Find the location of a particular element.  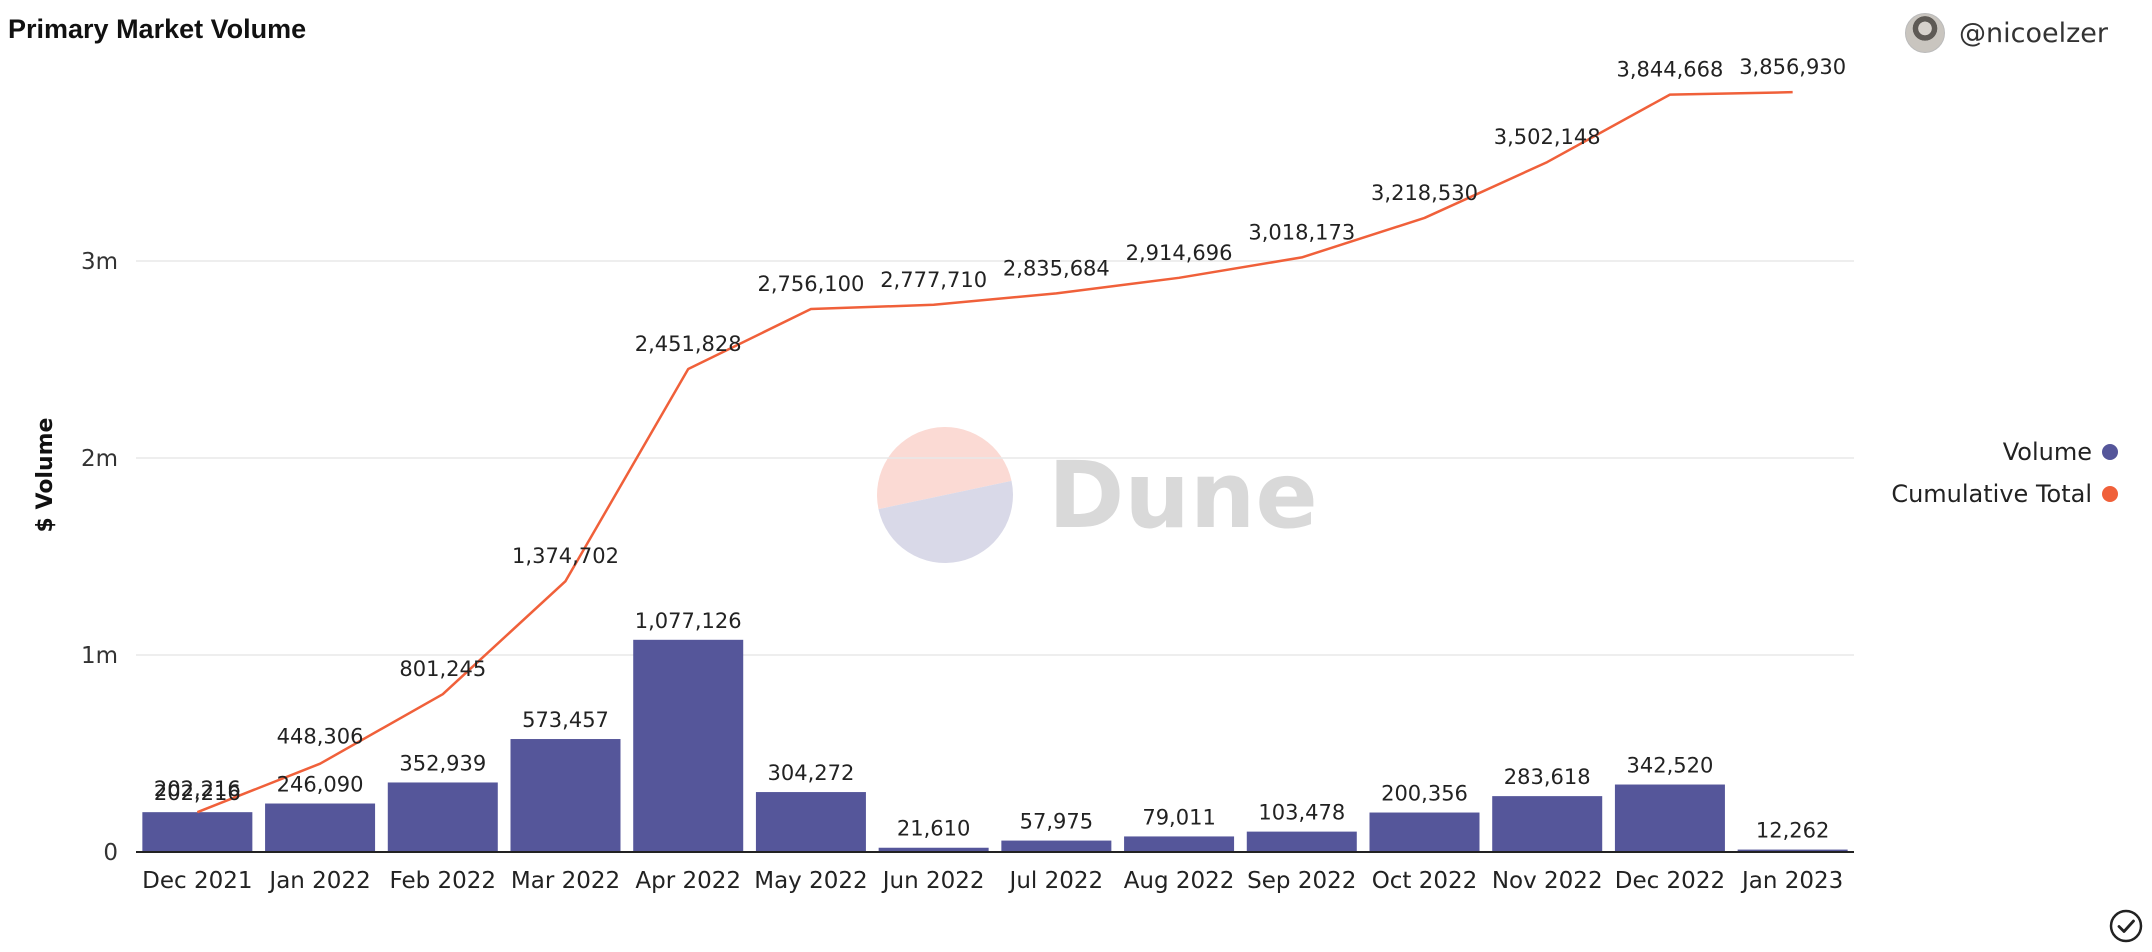

bar-data-label: 573,457 is located at coordinates (565, 720).